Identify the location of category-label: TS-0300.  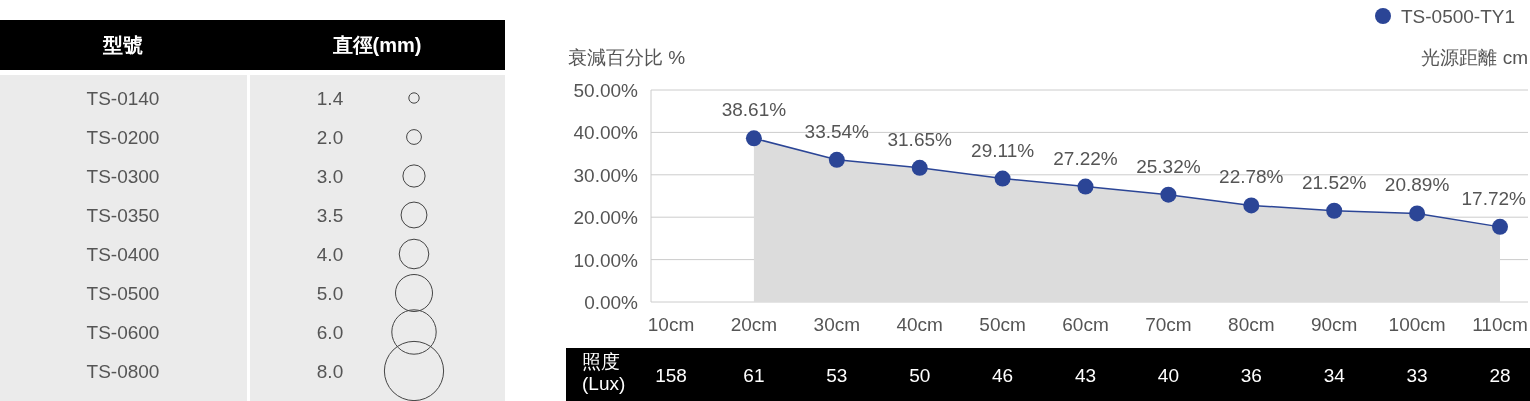
(123, 176).